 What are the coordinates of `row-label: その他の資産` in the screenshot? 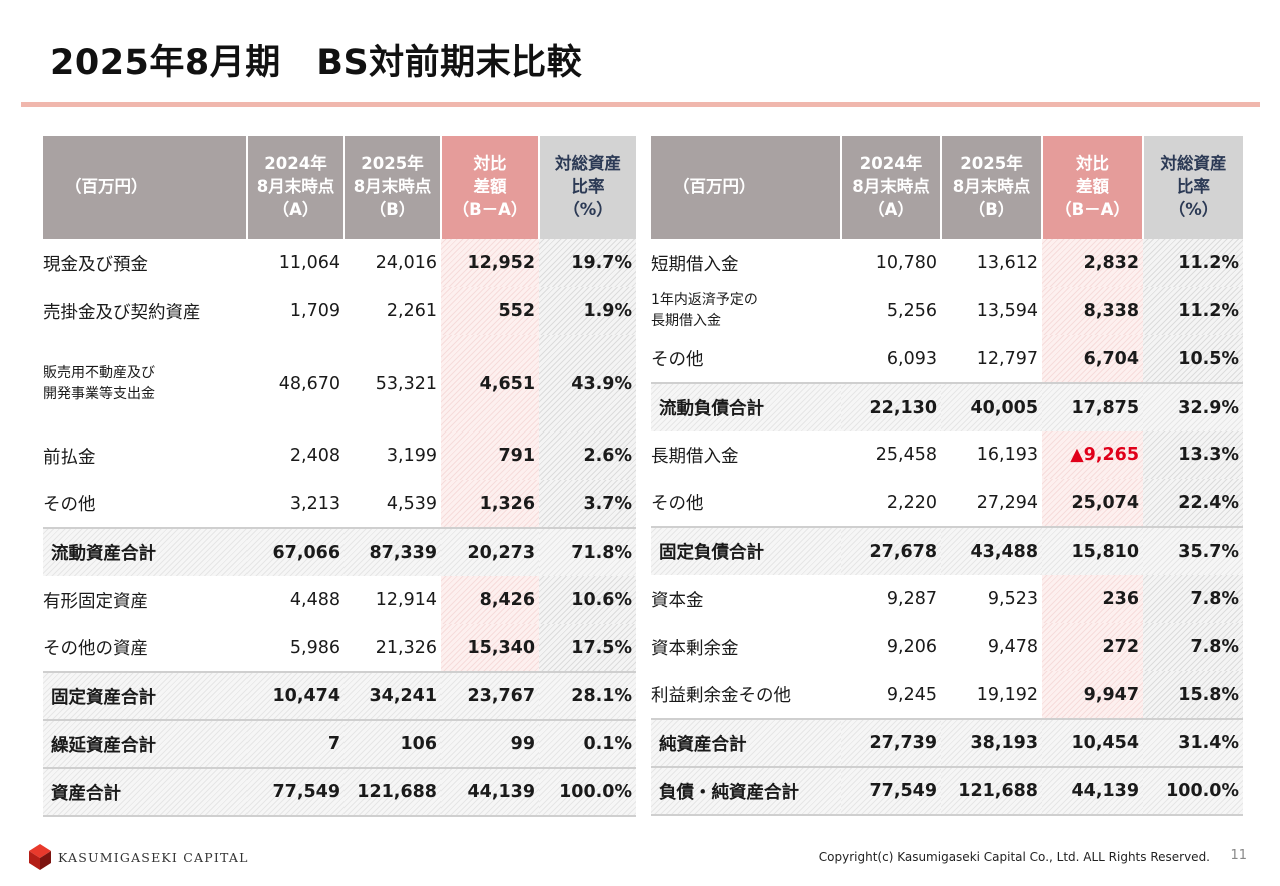 It's located at (95, 649).